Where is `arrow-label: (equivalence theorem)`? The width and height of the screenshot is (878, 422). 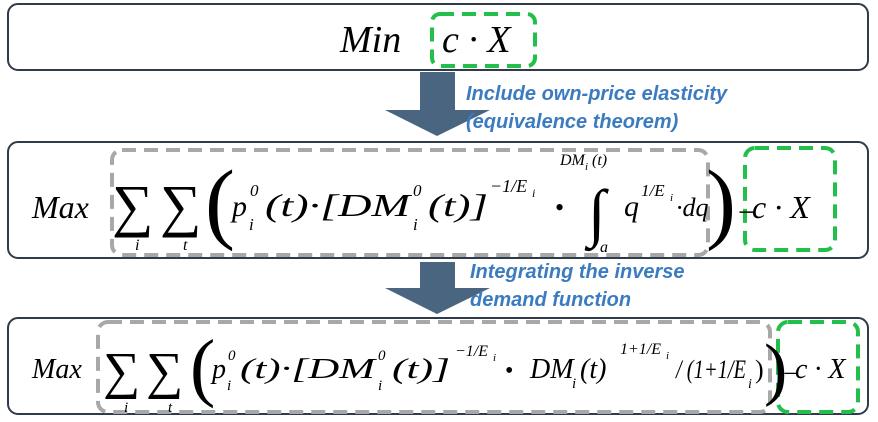
arrow-label: (equivalence theorem) is located at coordinates (572, 122).